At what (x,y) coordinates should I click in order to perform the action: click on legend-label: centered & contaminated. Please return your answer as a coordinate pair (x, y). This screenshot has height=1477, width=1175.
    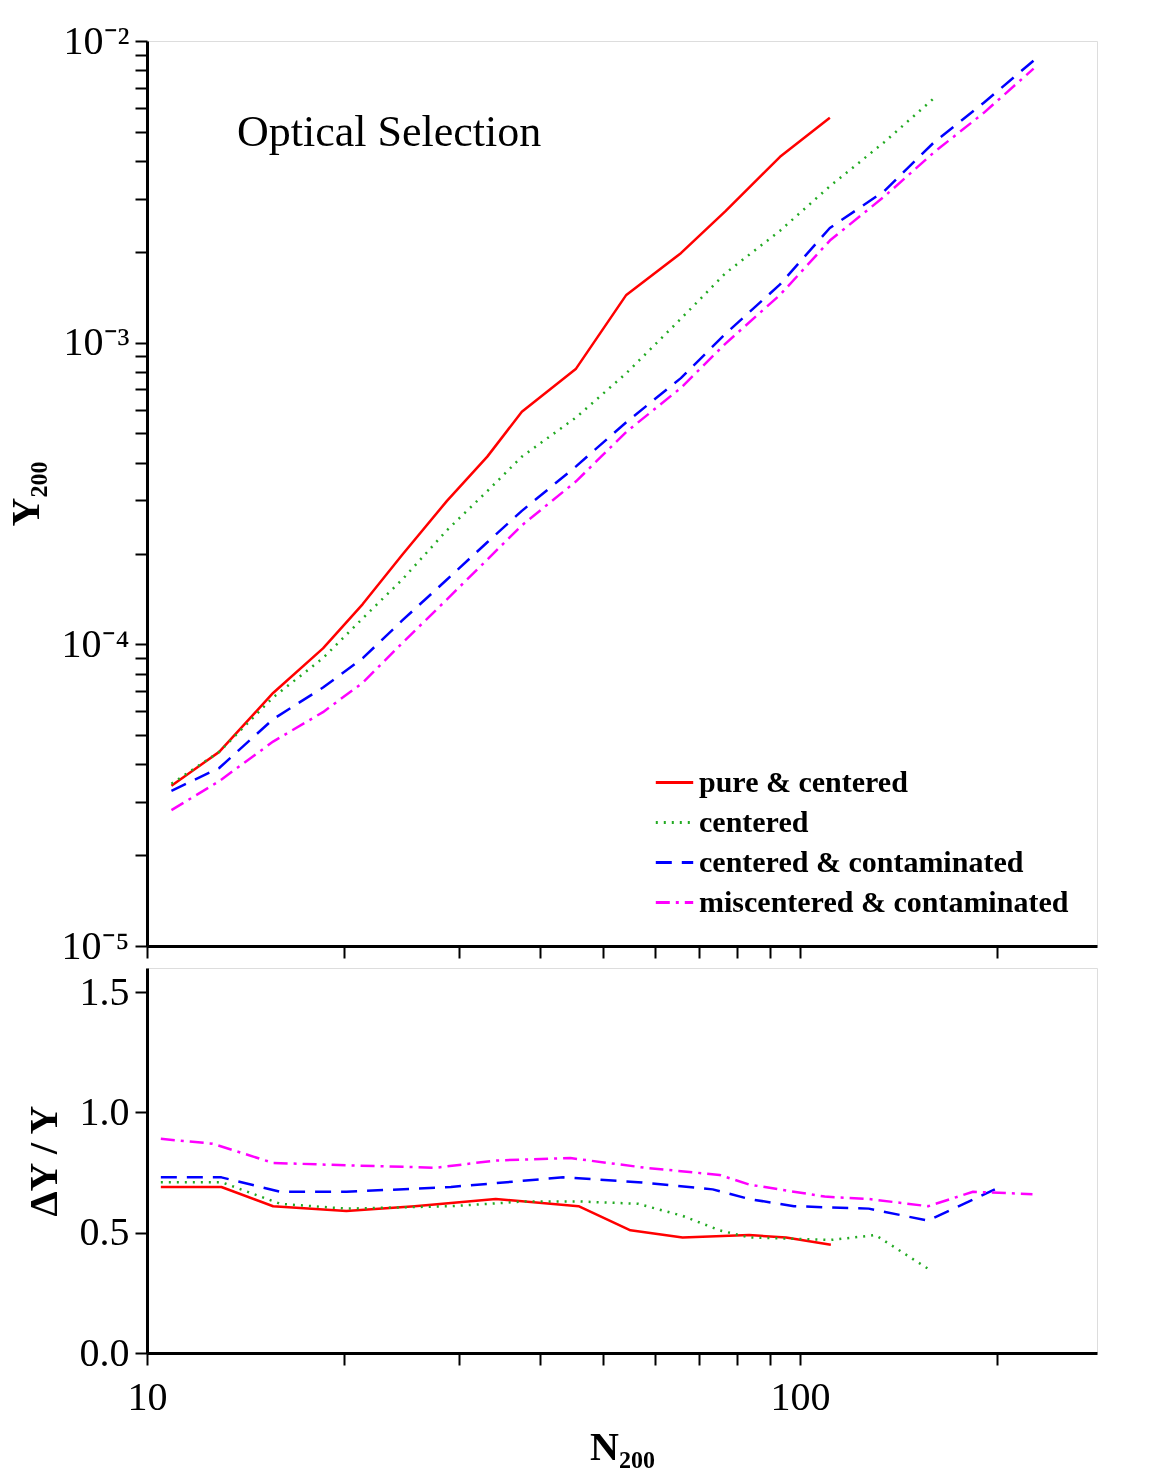
    Looking at the image, I should click on (861, 861).